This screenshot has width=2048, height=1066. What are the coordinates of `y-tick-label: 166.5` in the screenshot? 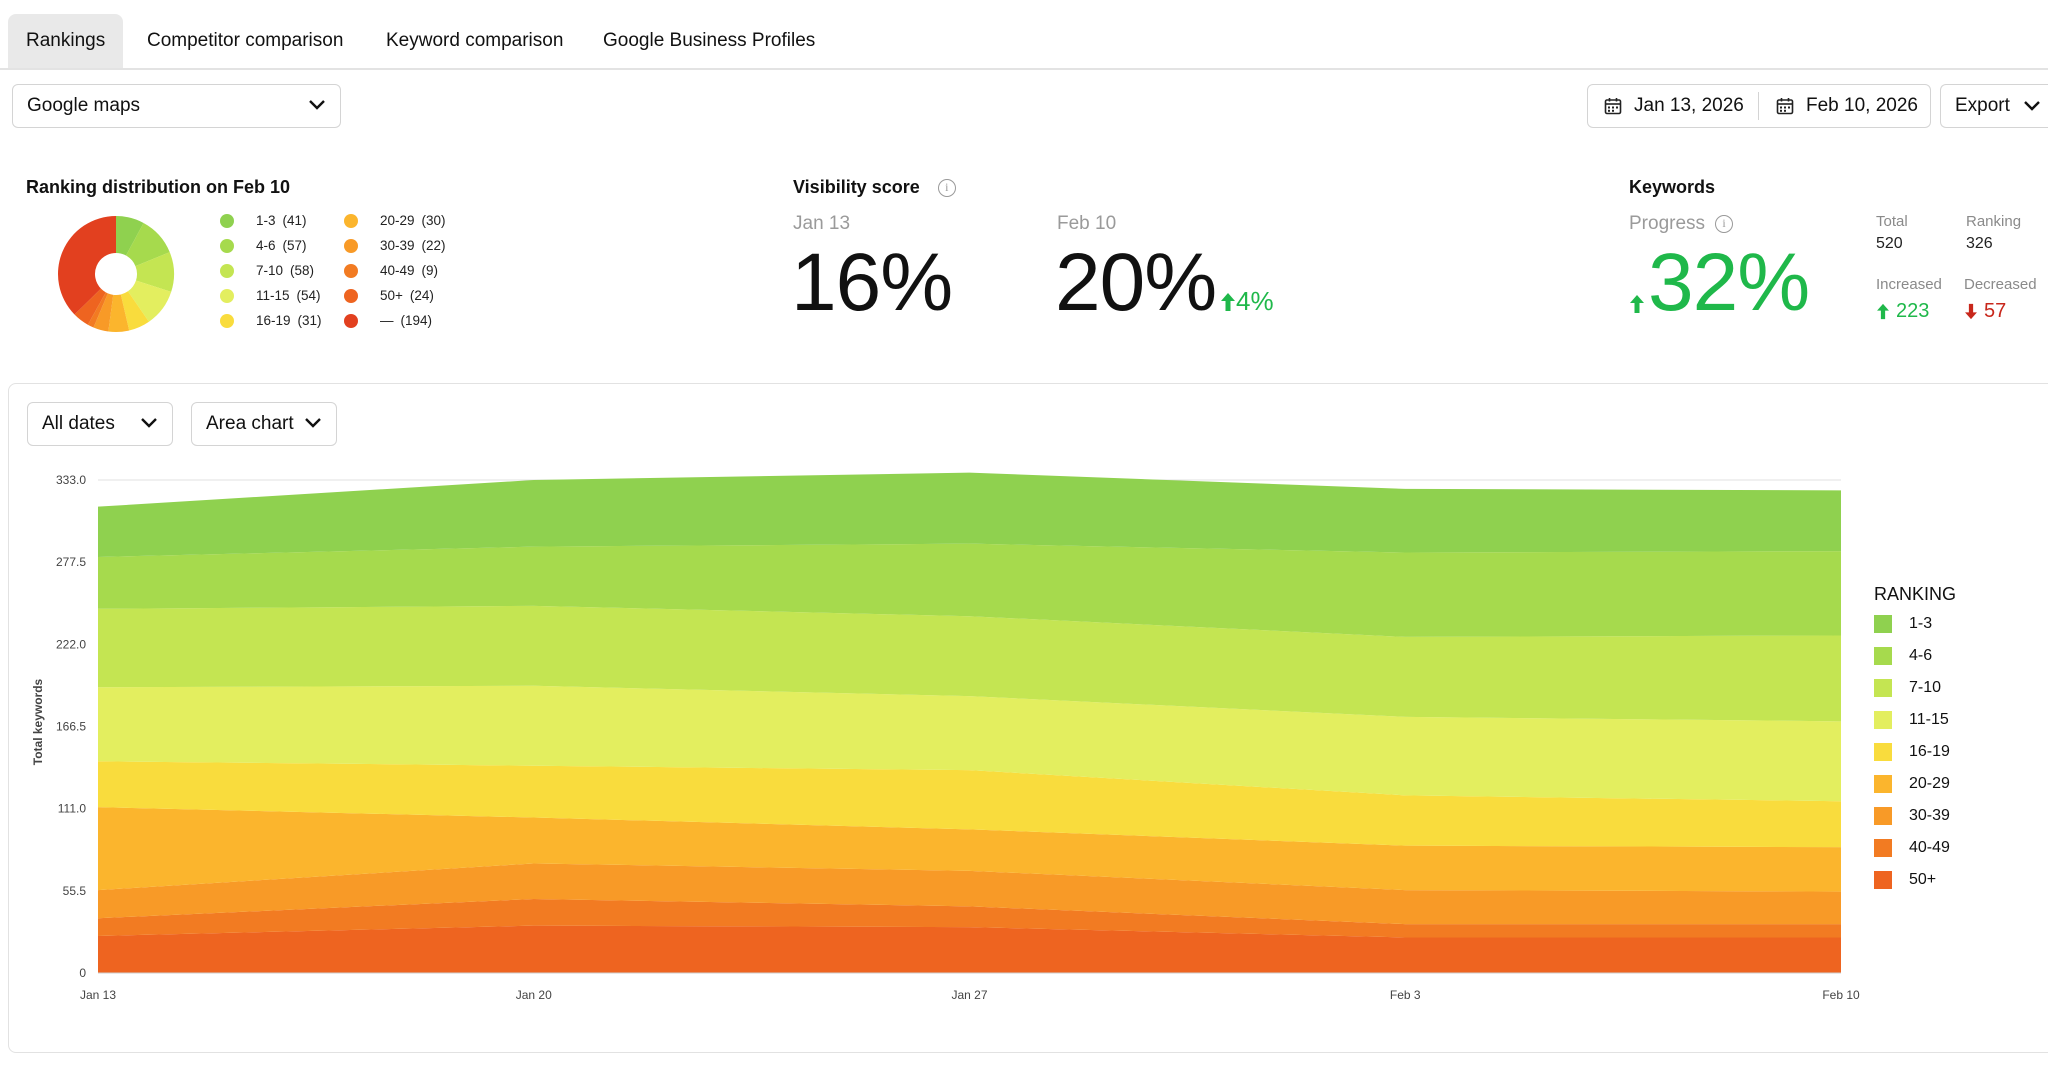 It's located at (71, 727).